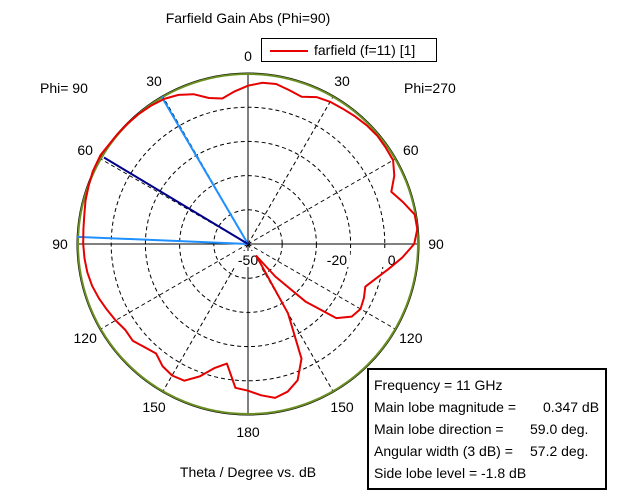  I want to click on angle-tick-left-90: 90, so click(60, 244).